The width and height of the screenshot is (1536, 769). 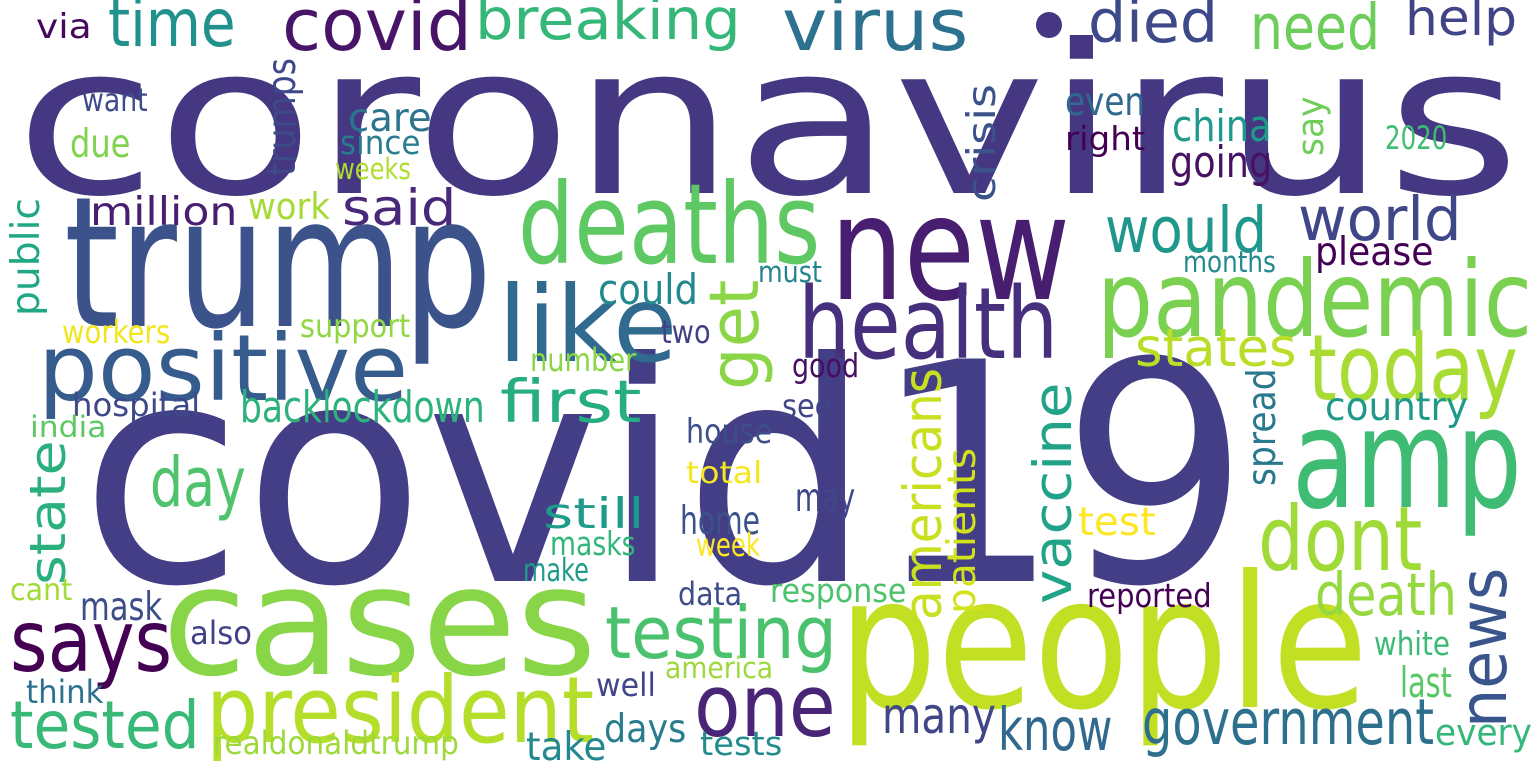 What do you see at coordinates (1055, 729) in the screenshot?
I see `word-know: know` at bounding box center [1055, 729].